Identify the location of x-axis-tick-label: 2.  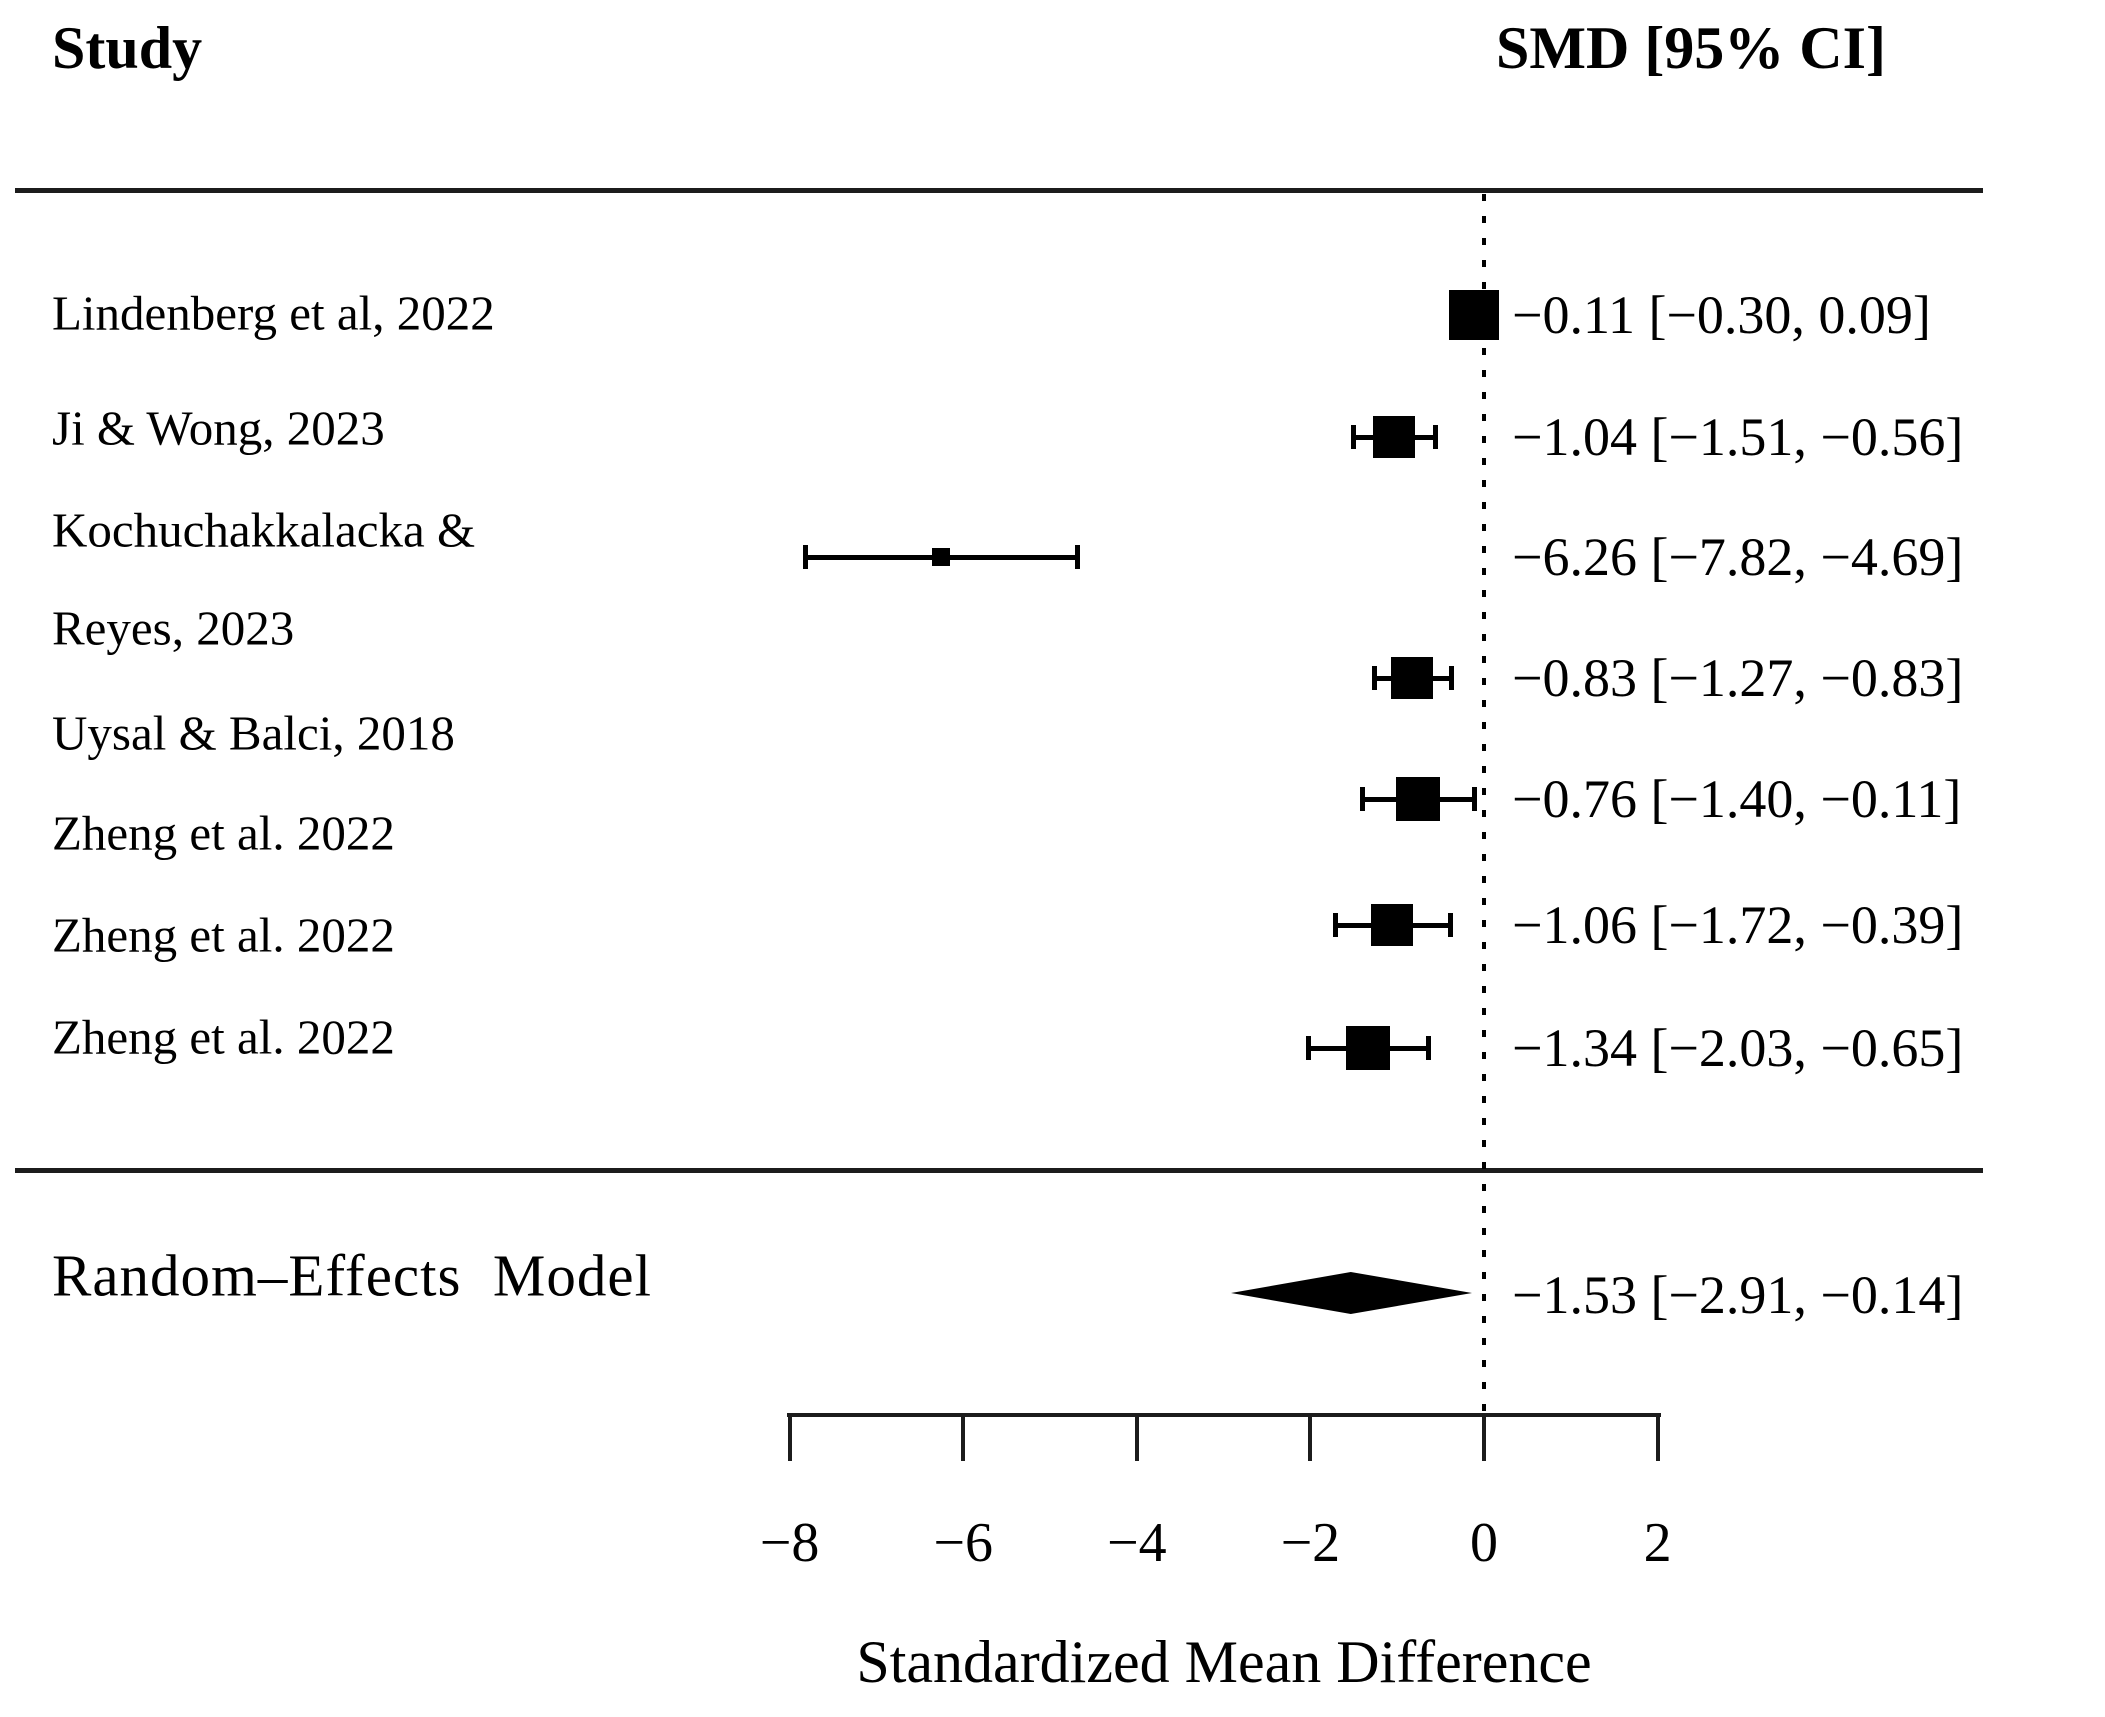
(1657, 1543).